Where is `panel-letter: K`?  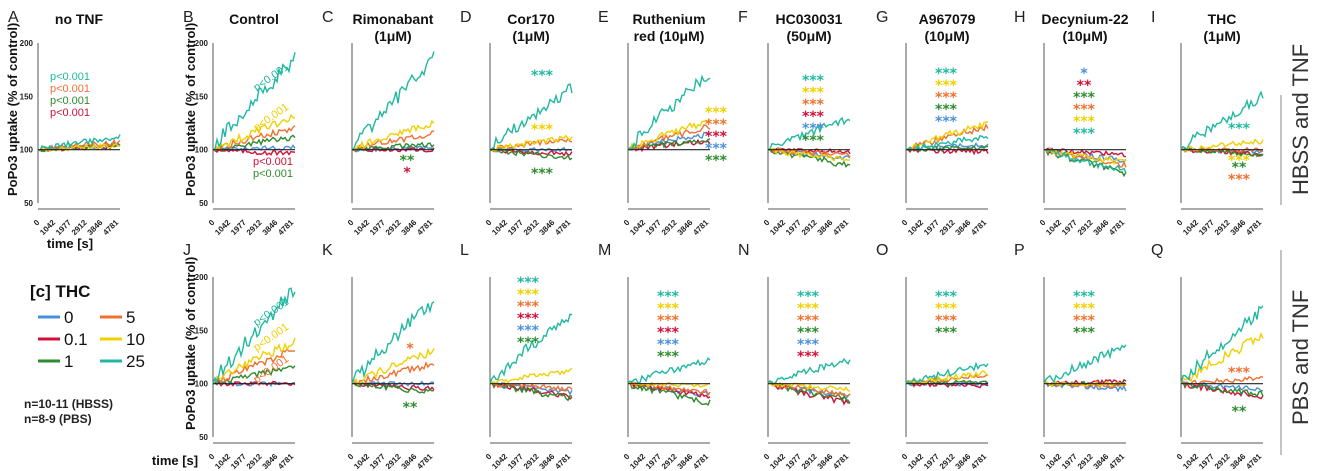 panel-letter: K is located at coordinates (327, 250).